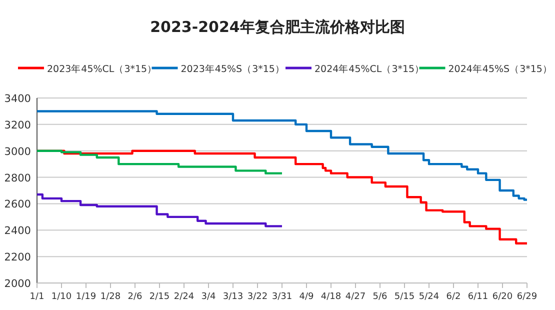  I want to click on x-tick-label: 1/10, so click(61, 297).